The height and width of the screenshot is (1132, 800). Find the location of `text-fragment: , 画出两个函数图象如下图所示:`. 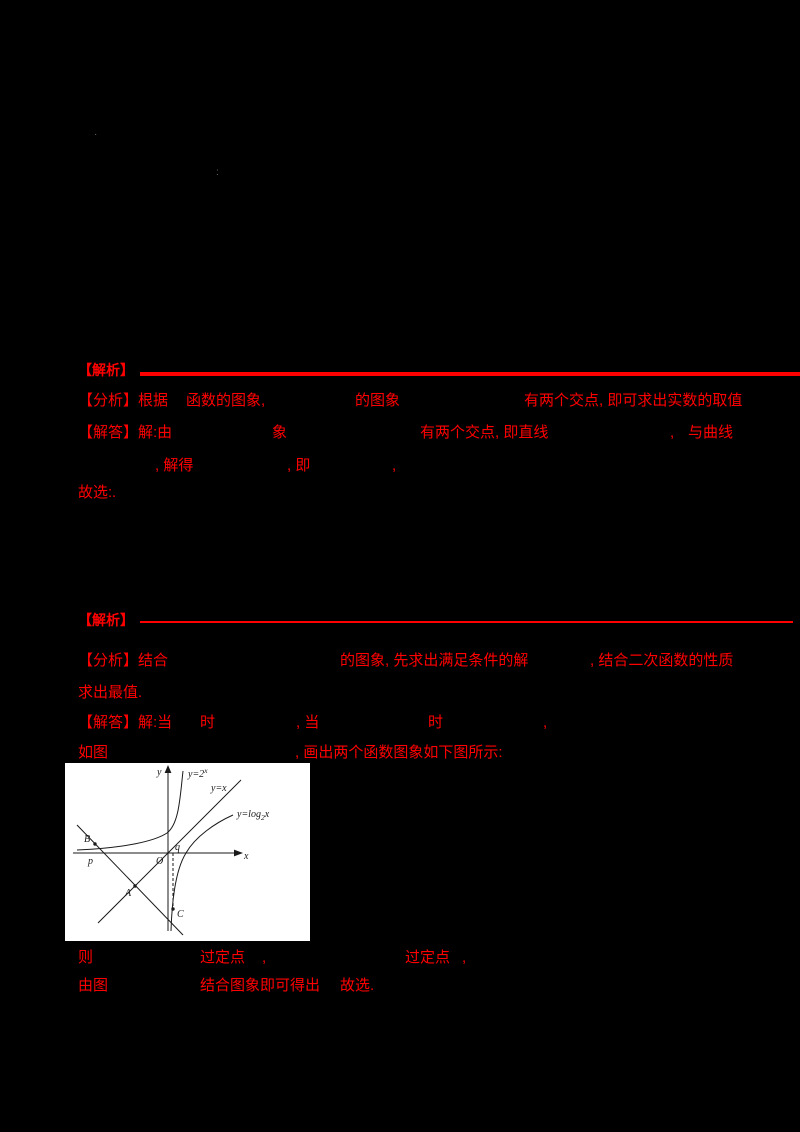

text-fragment: , 画出两个函数图象如下图所示: is located at coordinates (399, 752).